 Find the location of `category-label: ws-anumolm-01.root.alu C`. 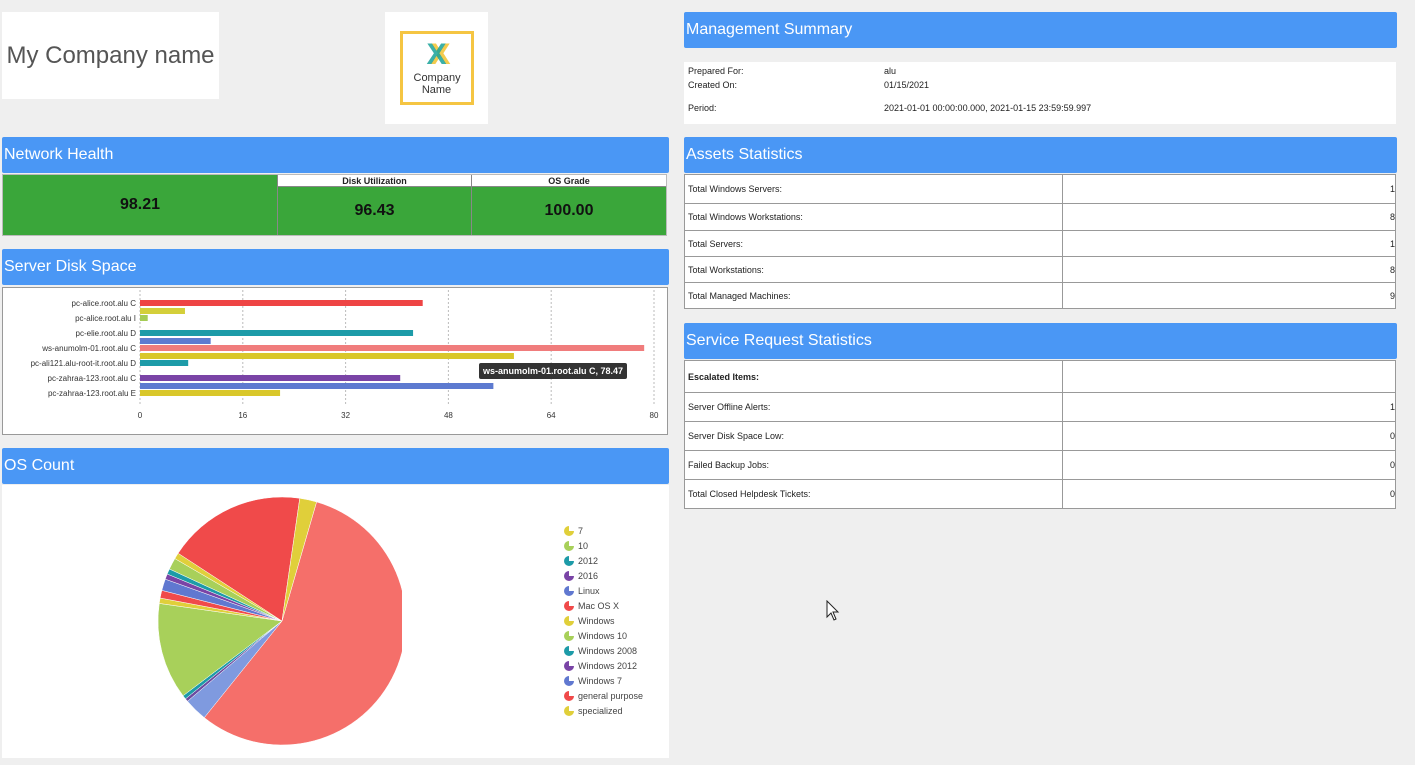

category-label: ws-anumolm-01.root.alu C is located at coordinates (88, 348).